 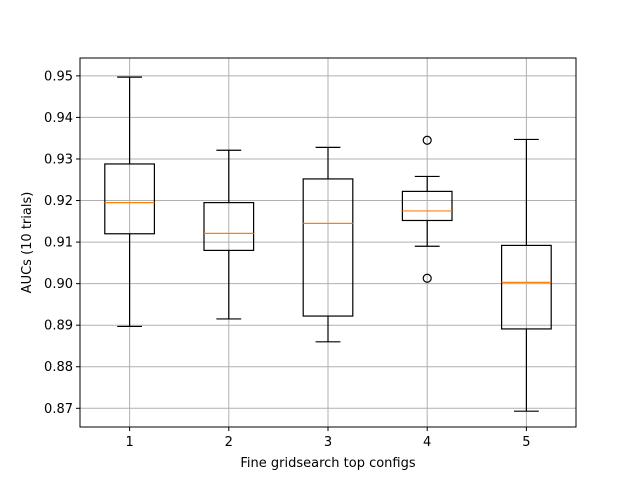 I want to click on y-tick-label: 0.92, so click(x=58, y=201).